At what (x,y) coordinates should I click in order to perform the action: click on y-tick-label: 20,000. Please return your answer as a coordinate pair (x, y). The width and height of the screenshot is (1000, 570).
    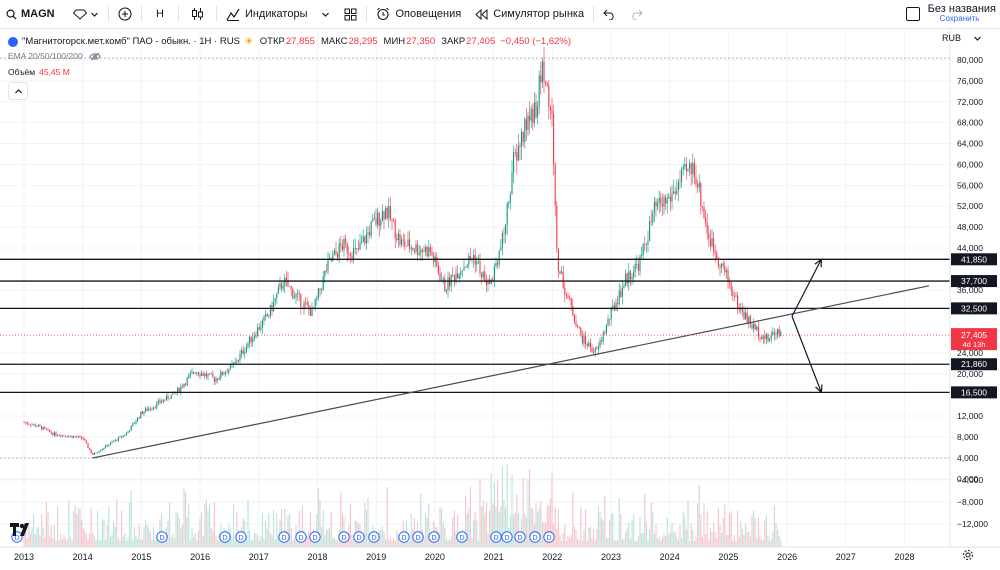
    Looking at the image, I should click on (970, 374).